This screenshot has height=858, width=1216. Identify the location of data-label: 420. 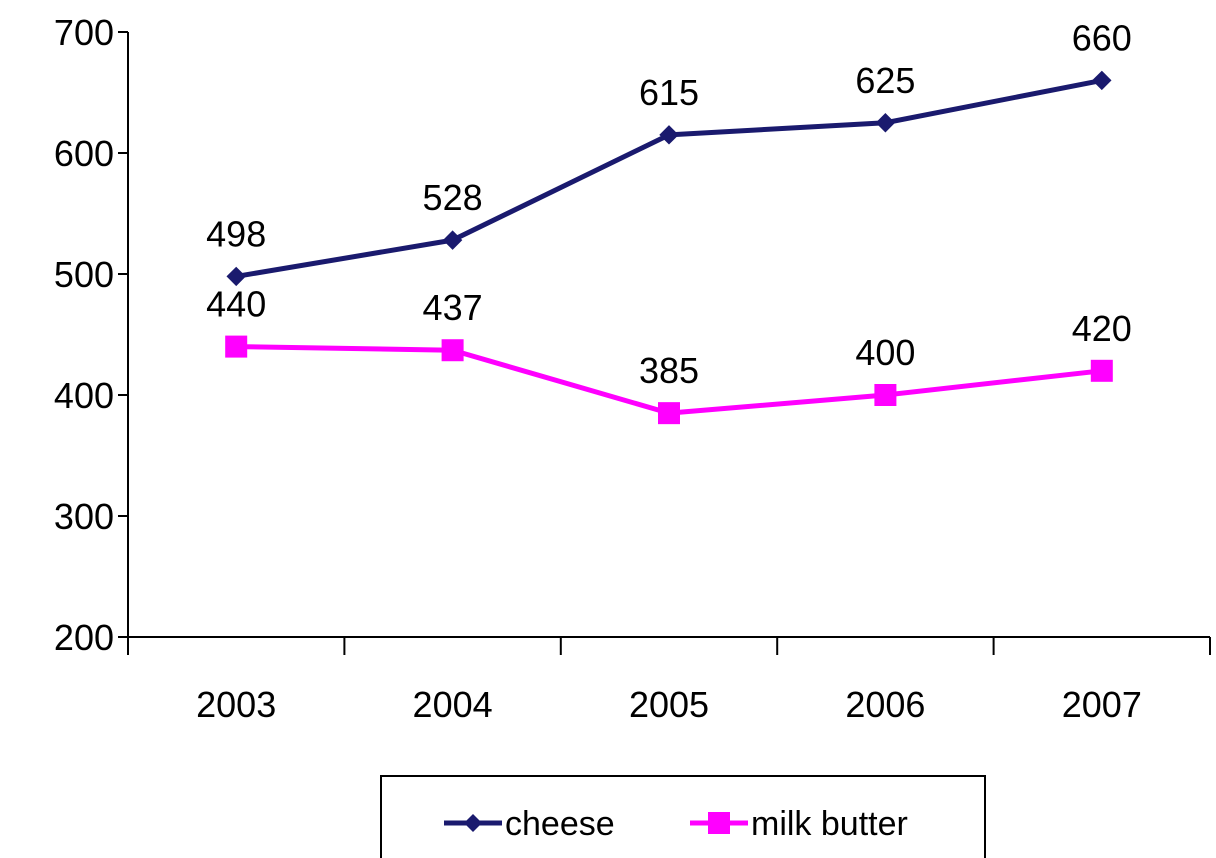
(1102, 328).